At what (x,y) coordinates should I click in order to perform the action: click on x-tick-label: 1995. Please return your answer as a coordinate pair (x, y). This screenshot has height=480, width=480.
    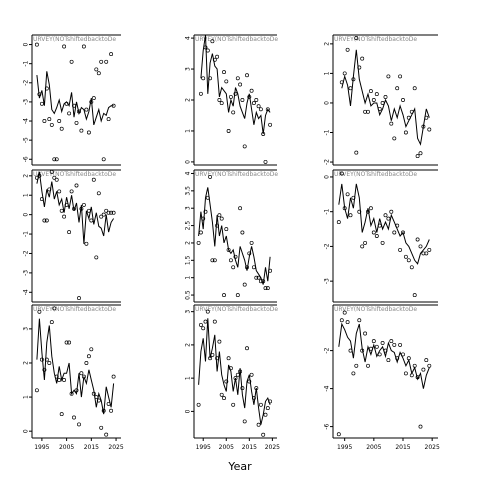
    Looking at the image, I should click on (41, 447).